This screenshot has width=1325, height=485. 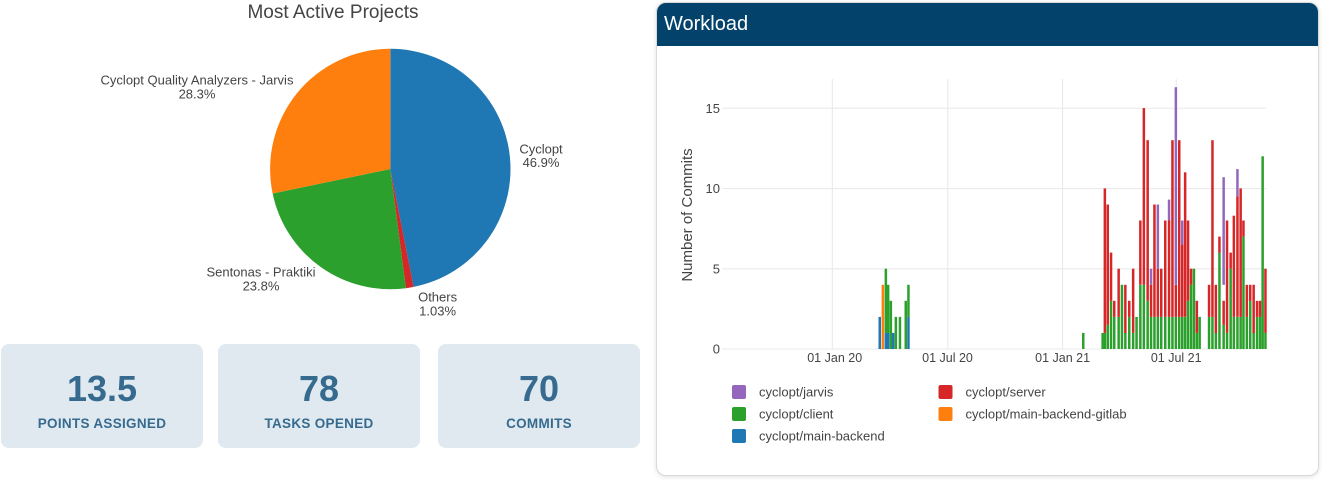 I want to click on svg-text: 01 Jul 20, so click(x=947, y=358).